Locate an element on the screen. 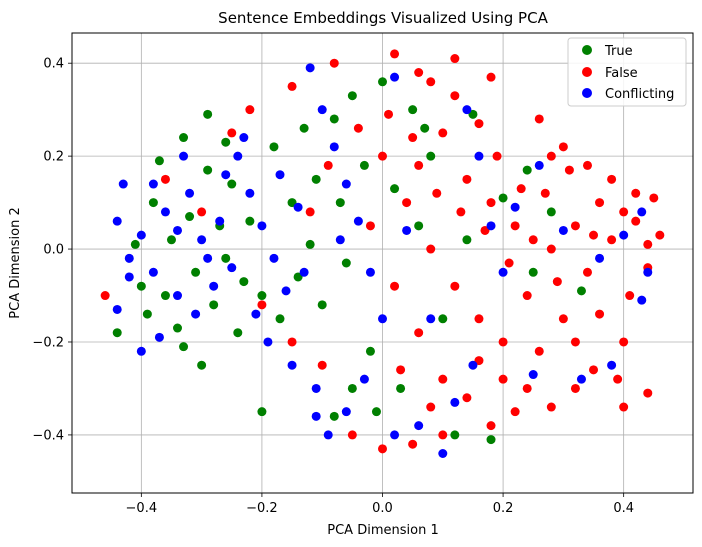  y-tick-label: −0.4 is located at coordinates (48, 435).